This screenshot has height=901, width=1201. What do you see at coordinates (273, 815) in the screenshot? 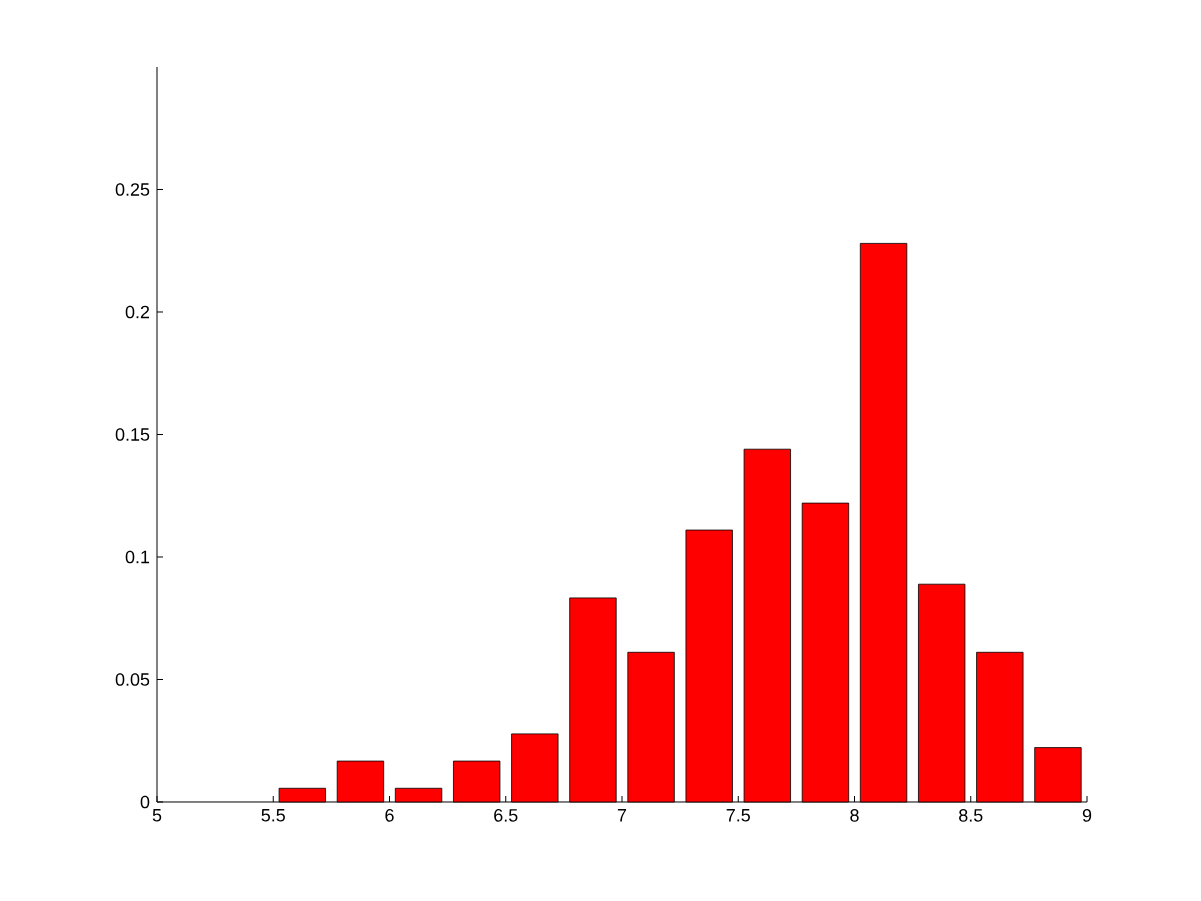
I see `x-tick-label: 5.5` at bounding box center [273, 815].